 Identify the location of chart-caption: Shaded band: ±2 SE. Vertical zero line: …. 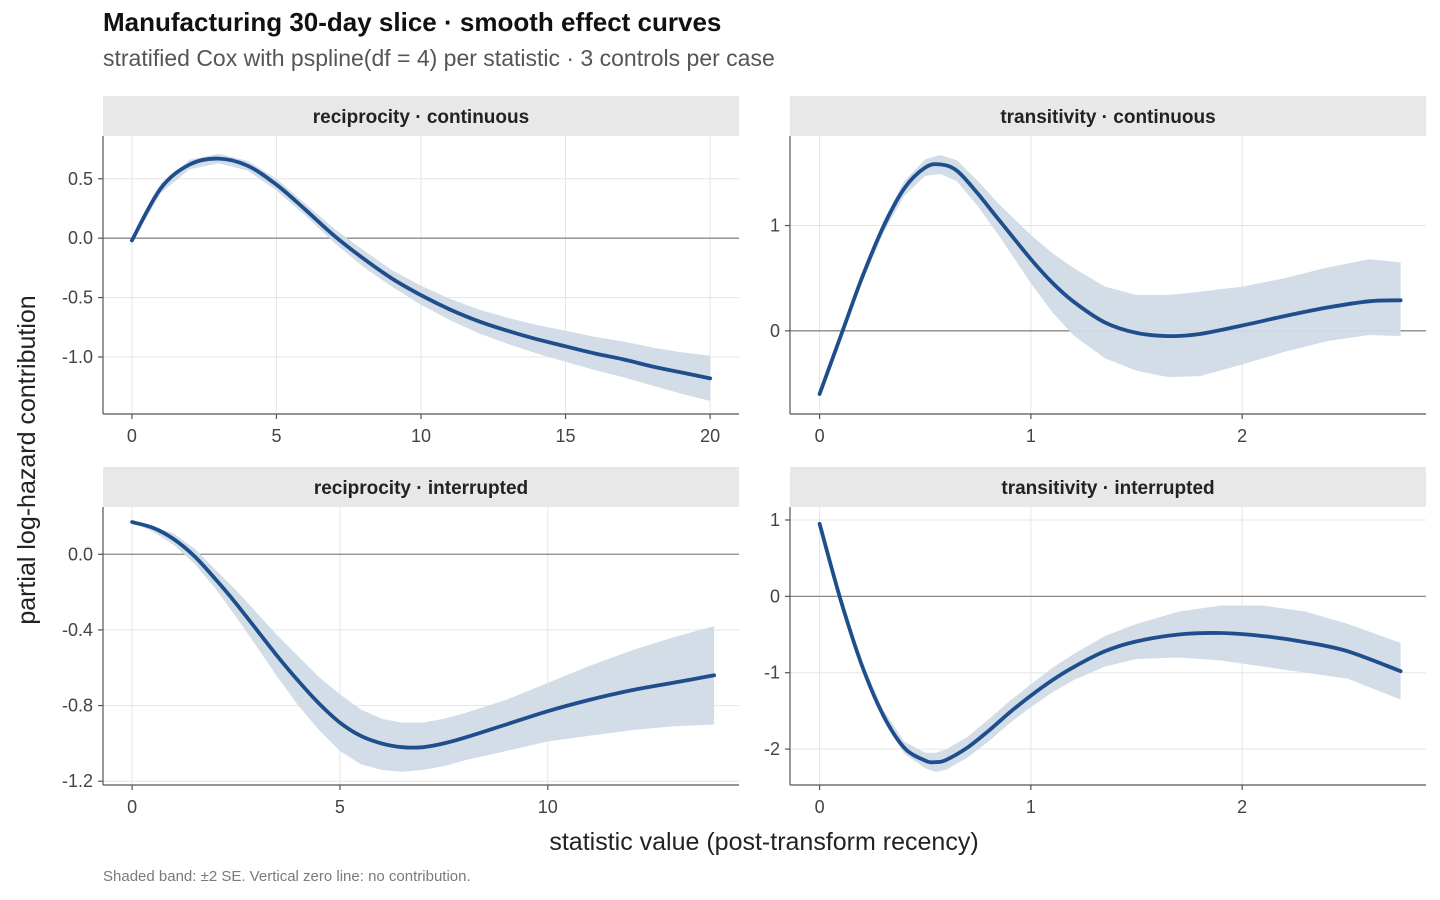
(287, 876).